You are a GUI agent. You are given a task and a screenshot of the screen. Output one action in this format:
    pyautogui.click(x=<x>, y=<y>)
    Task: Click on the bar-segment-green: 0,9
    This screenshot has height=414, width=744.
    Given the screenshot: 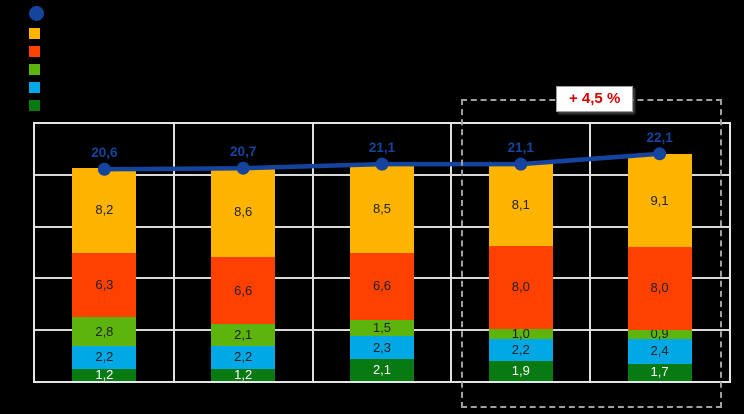 What is the action you would take?
    pyautogui.click(x=659, y=334)
    